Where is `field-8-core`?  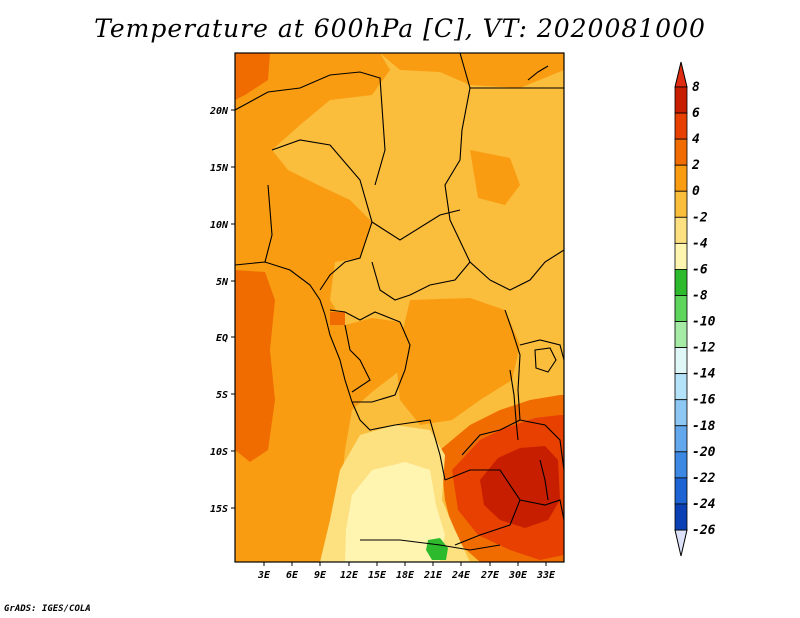
field-8-core is located at coordinates (520, 487).